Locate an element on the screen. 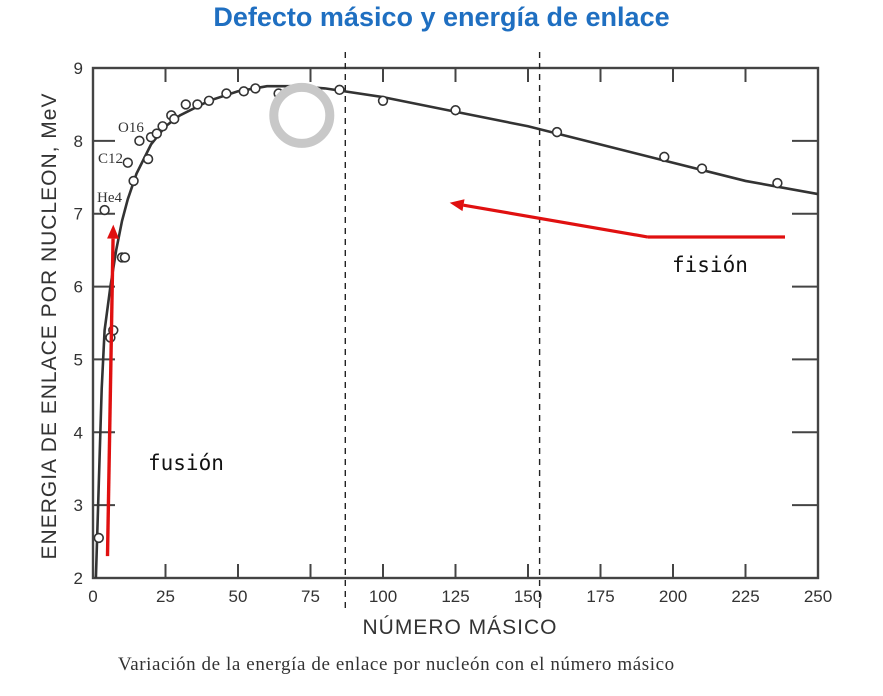 Image resolution: width=883 pixels, height=696 pixels. x-tick-label: 125 is located at coordinates (455, 596).